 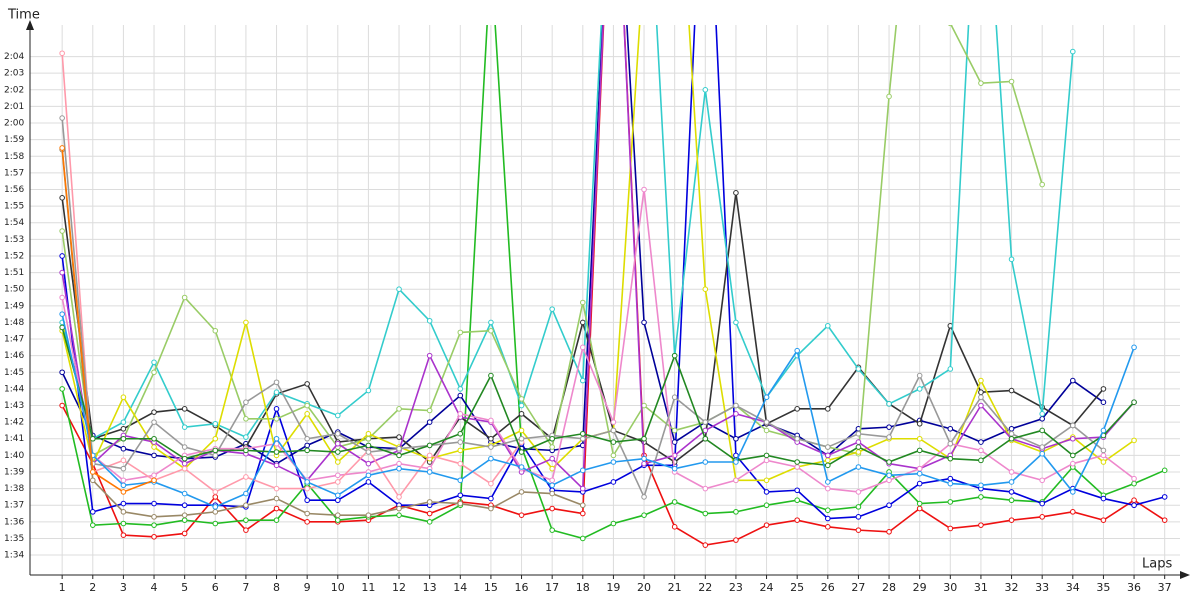 I want to click on y-axis-label: Time, so click(x=23, y=15).